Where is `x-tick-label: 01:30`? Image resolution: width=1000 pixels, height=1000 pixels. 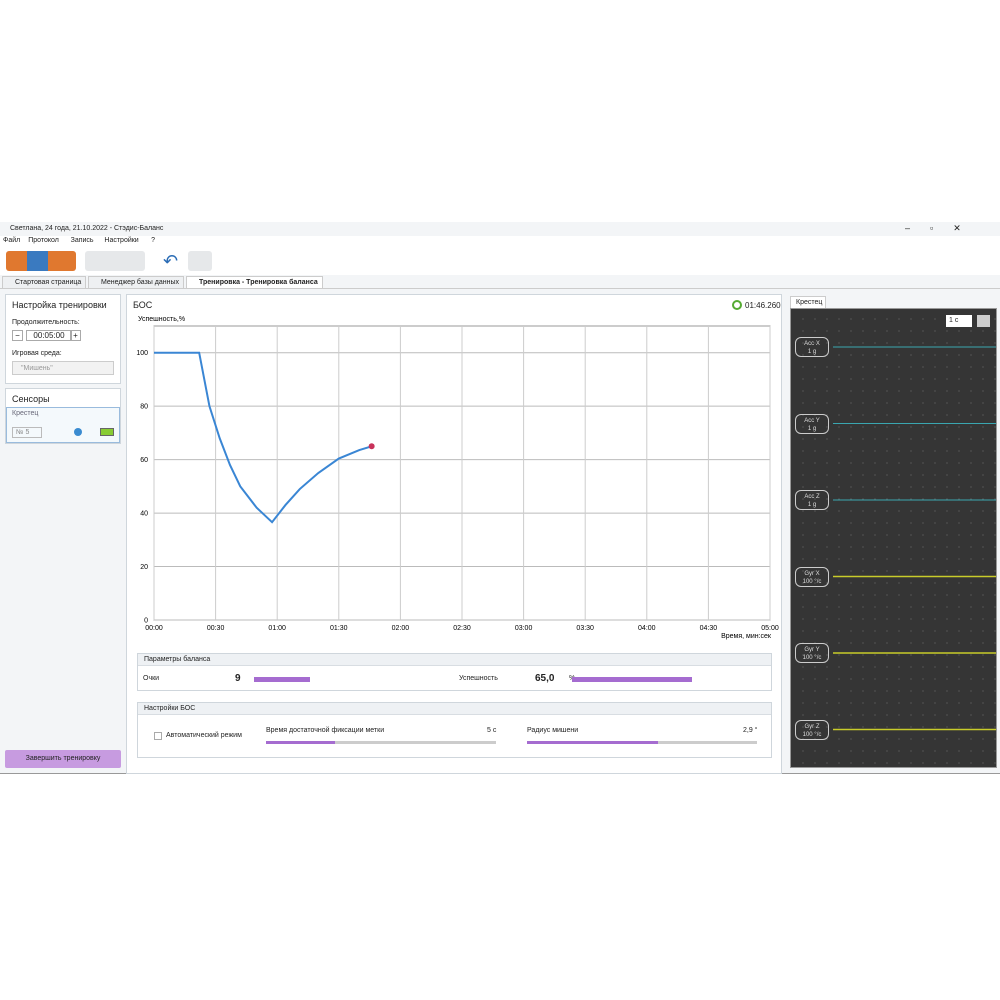
x-tick-label: 01:30 is located at coordinates (339, 628).